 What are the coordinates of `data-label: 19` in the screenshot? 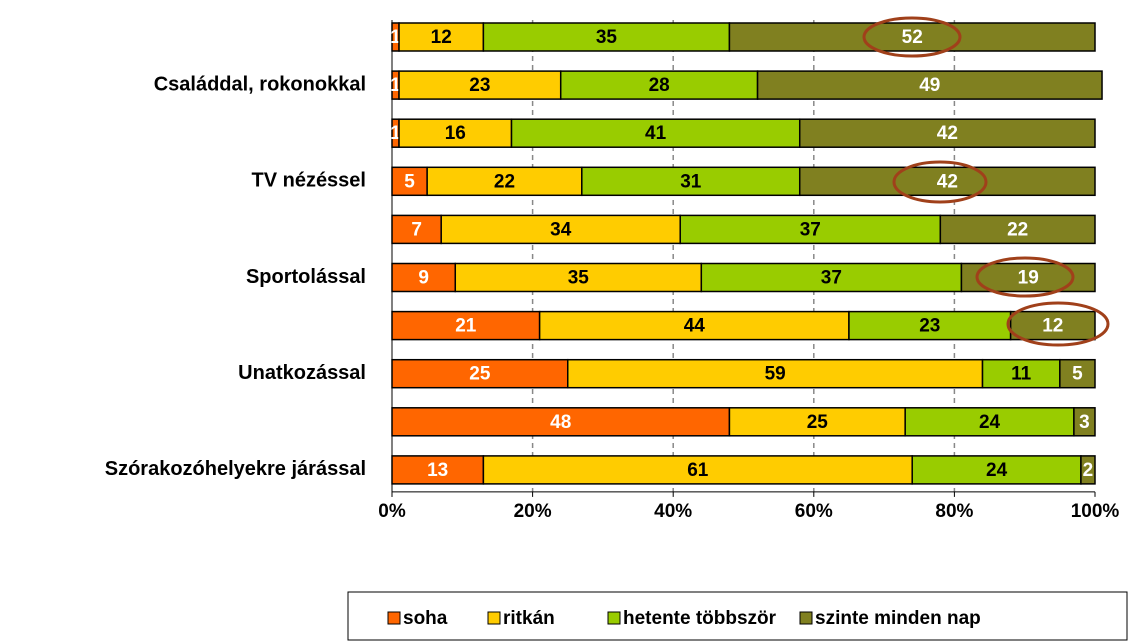 It's located at (1028, 278).